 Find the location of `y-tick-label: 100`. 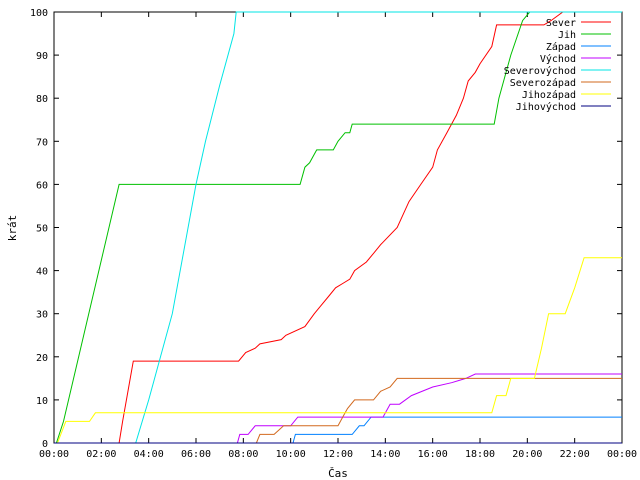

y-tick-label: 100 is located at coordinates (39, 13).